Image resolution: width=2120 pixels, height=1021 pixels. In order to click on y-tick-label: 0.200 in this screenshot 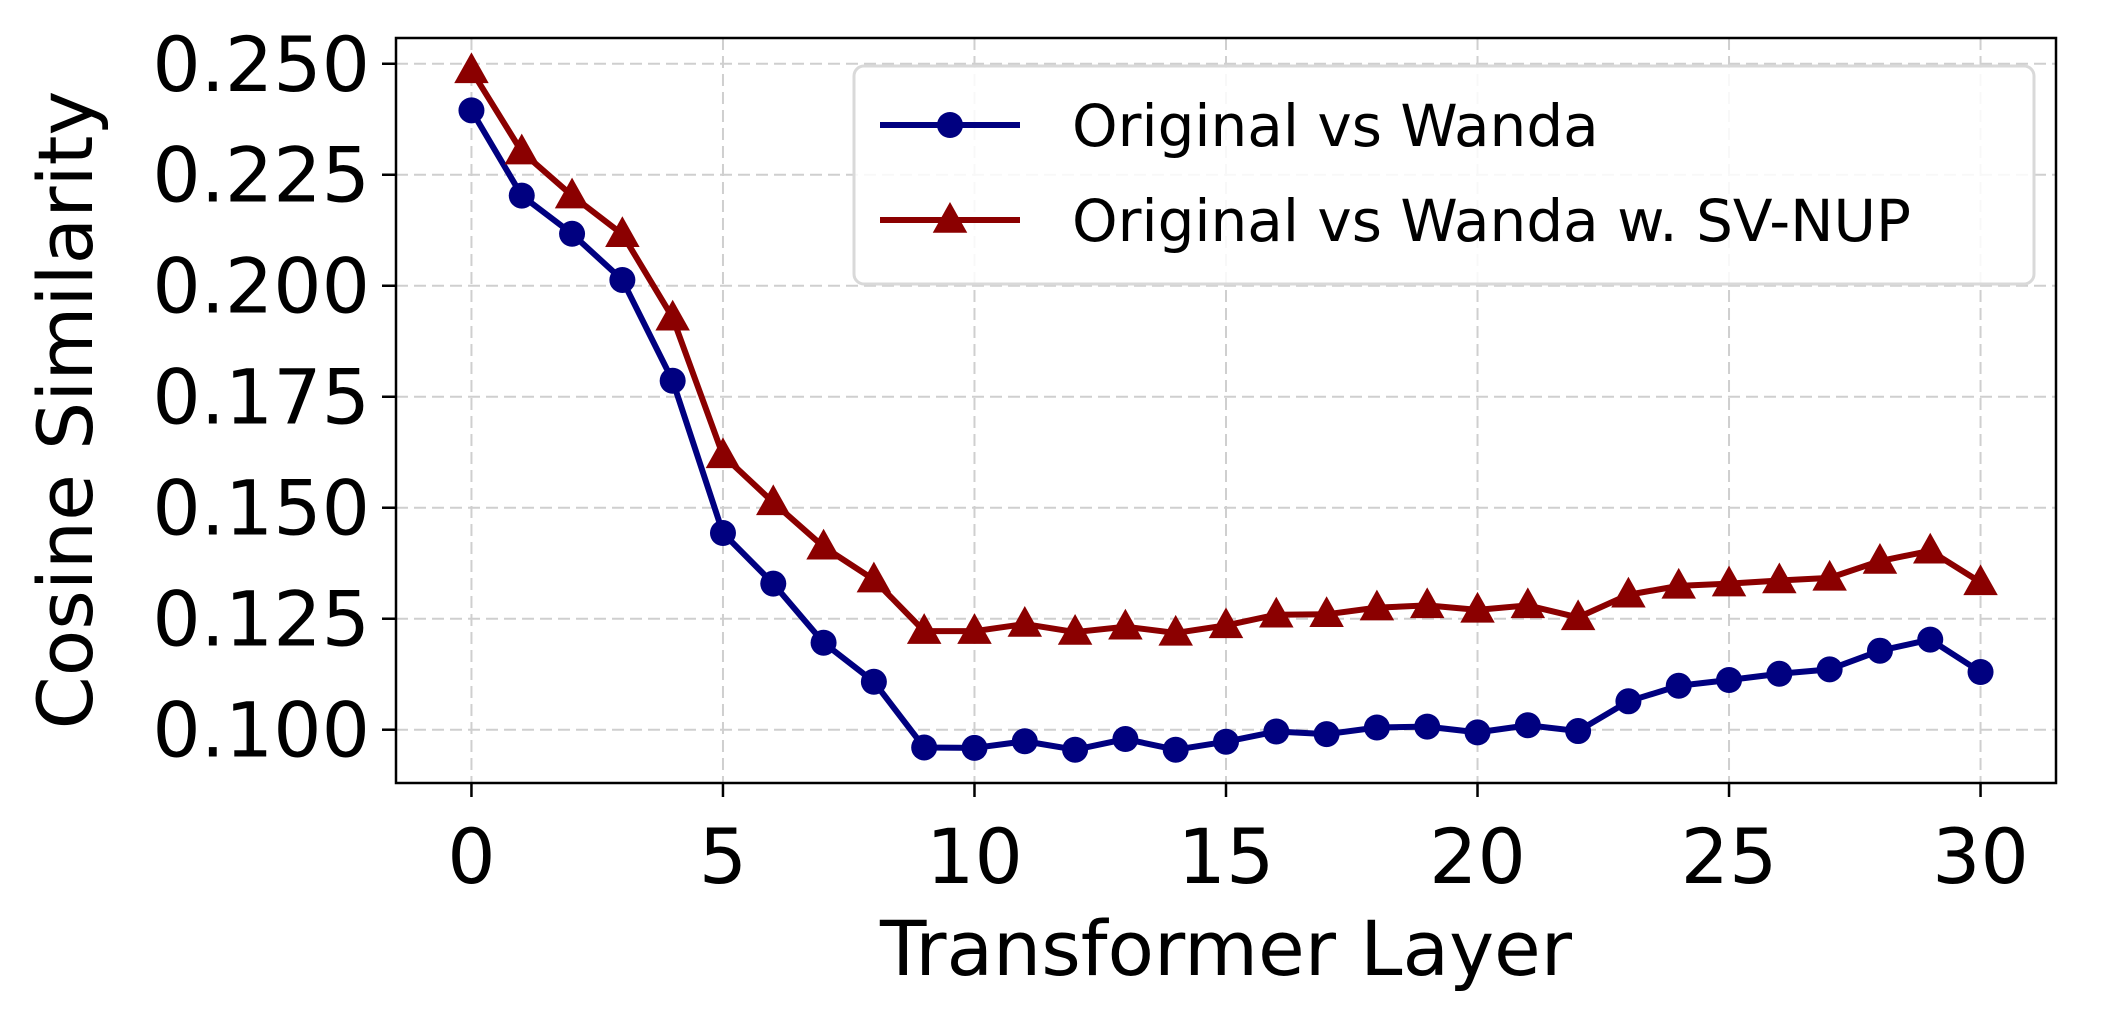, I will do `click(261, 286)`.